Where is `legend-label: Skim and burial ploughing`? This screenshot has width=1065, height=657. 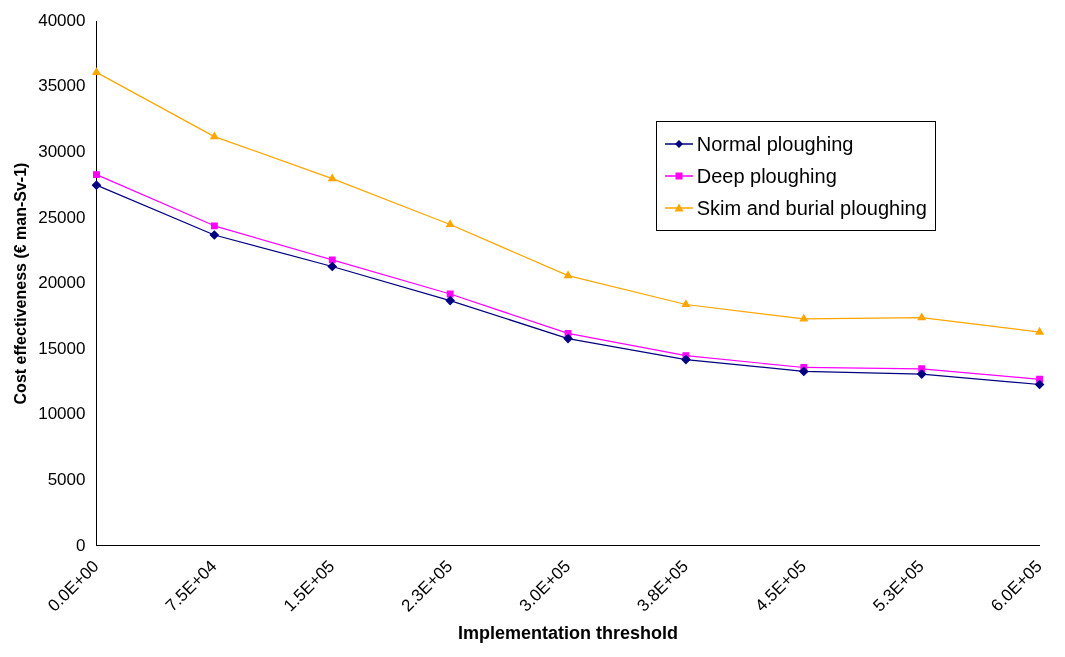
legend-label: Skim and burial ploughing is located at coordinates (811, 208).